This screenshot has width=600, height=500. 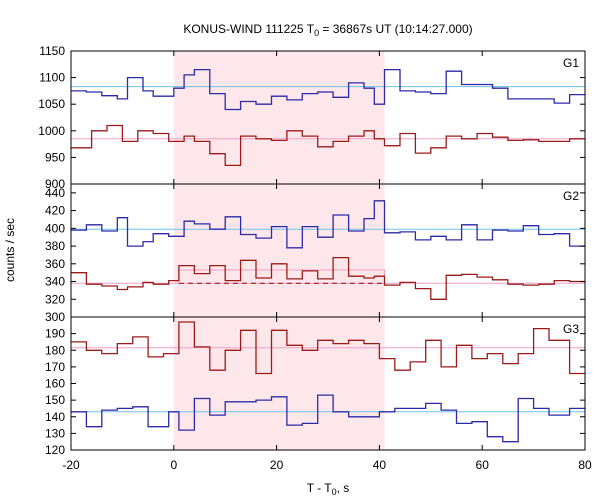 What do you see at coordinates (173, 465) in the screenshot?
I see `x-tick-label: 0` at bounding box center [173, 465].